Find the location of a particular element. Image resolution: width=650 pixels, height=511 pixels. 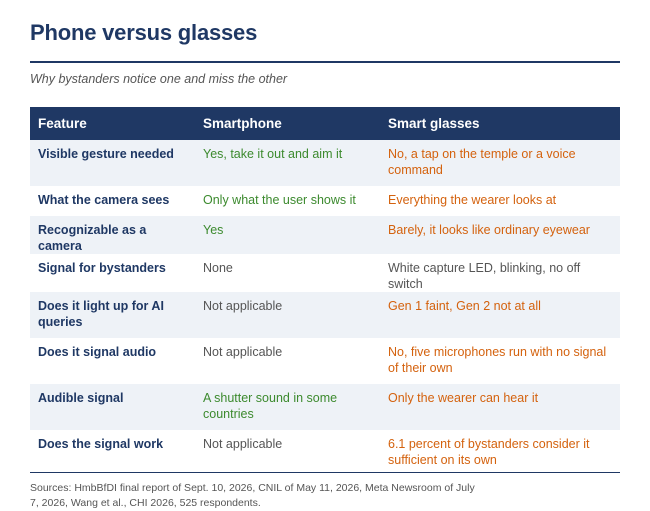

glasses-cell: Barely, it looks like ordinary eyewear is located at coordinates (500, 235).